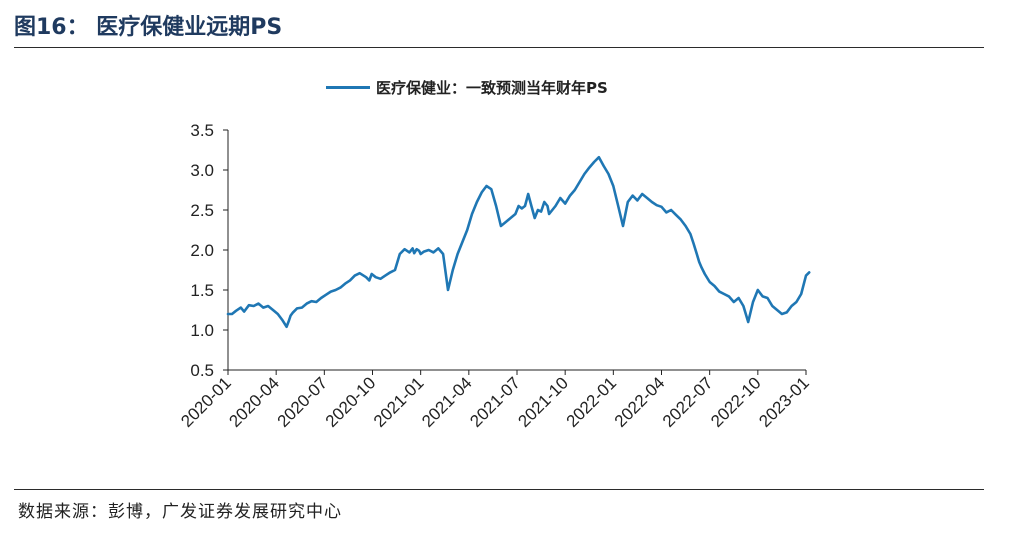 Image resolution: width=1024 pixels, height=546 pixels. What do you see at coordinates (180, 512) in the screenshot?
I see `source-note: 数据来源：彭博，广发证券发展研究中心` at bounding box center [180, 512].